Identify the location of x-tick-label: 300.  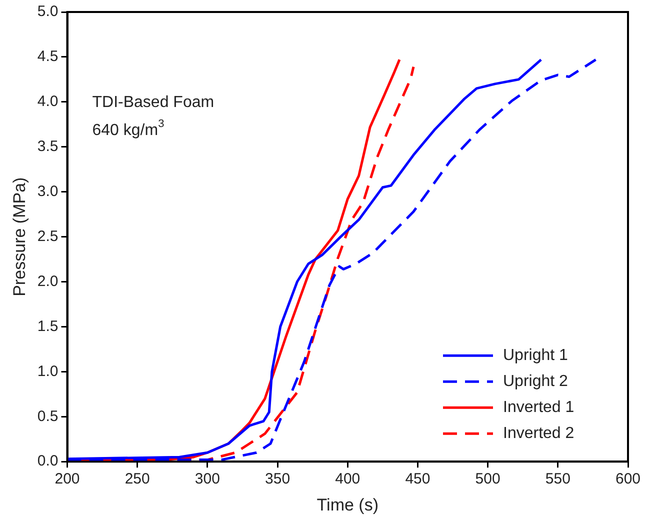
(207, 479).